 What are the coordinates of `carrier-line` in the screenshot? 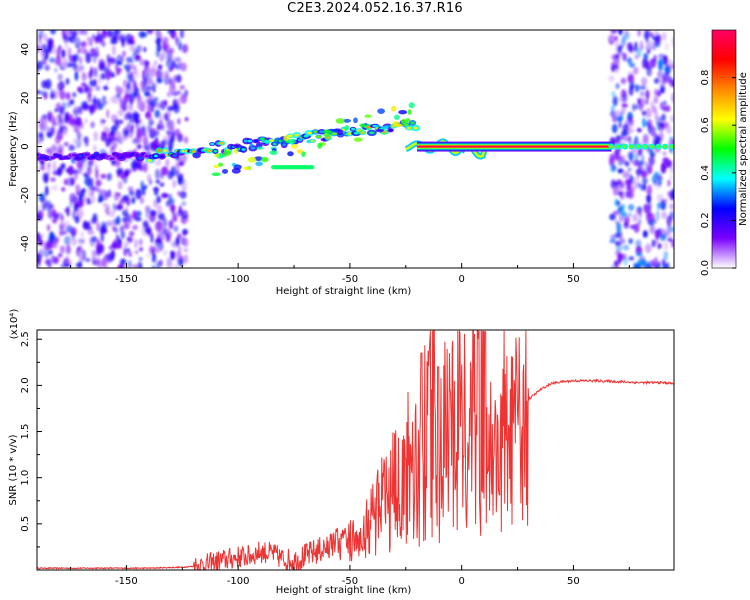 It's located at (545, 146).